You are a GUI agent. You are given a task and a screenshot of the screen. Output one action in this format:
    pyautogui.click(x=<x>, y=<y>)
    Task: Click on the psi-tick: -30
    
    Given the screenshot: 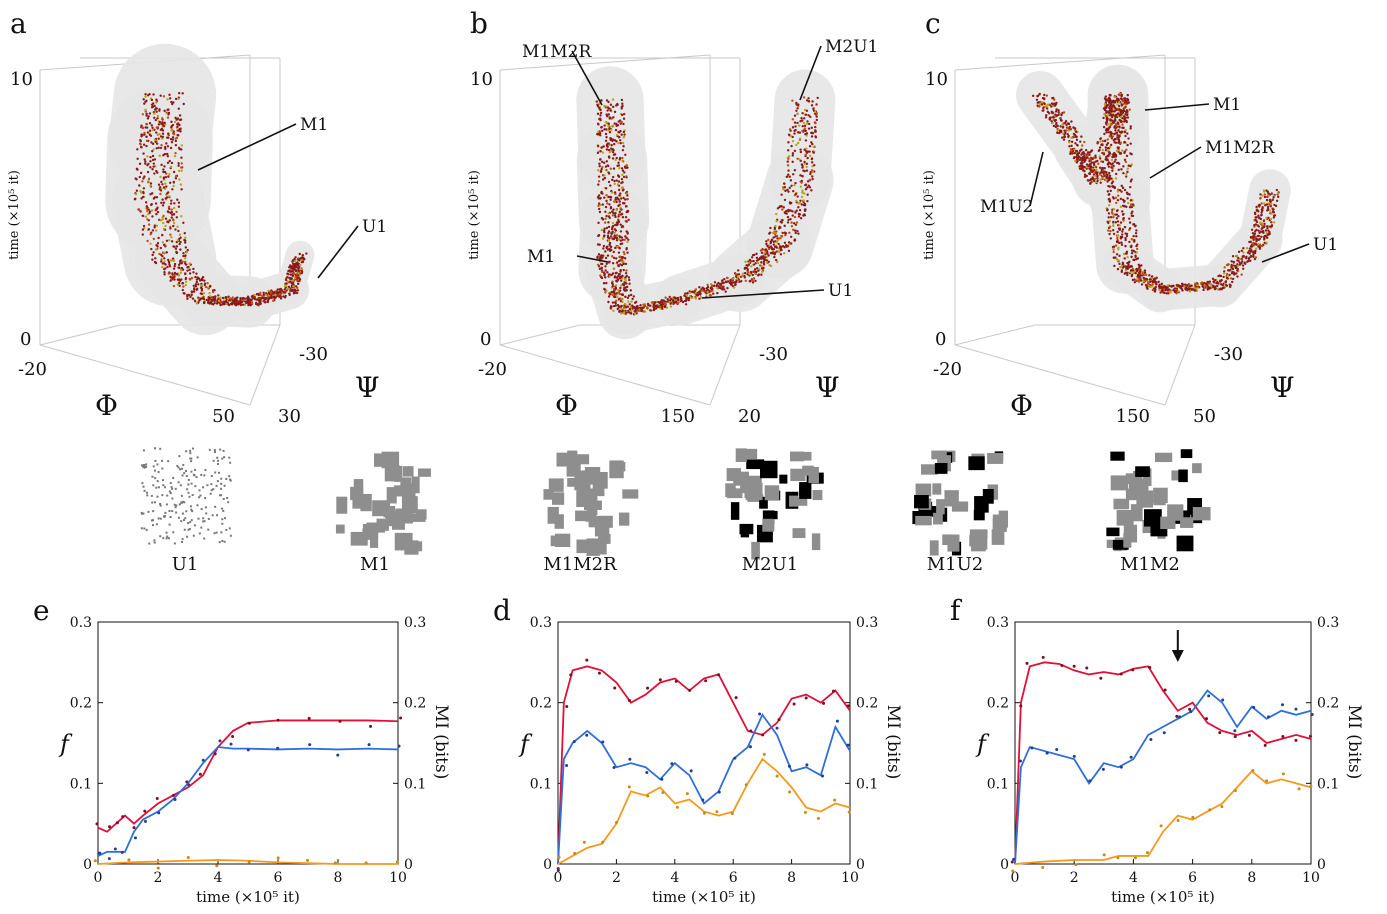 What is the action you would take?
    pyautogui.click(x=773, y=354)
    